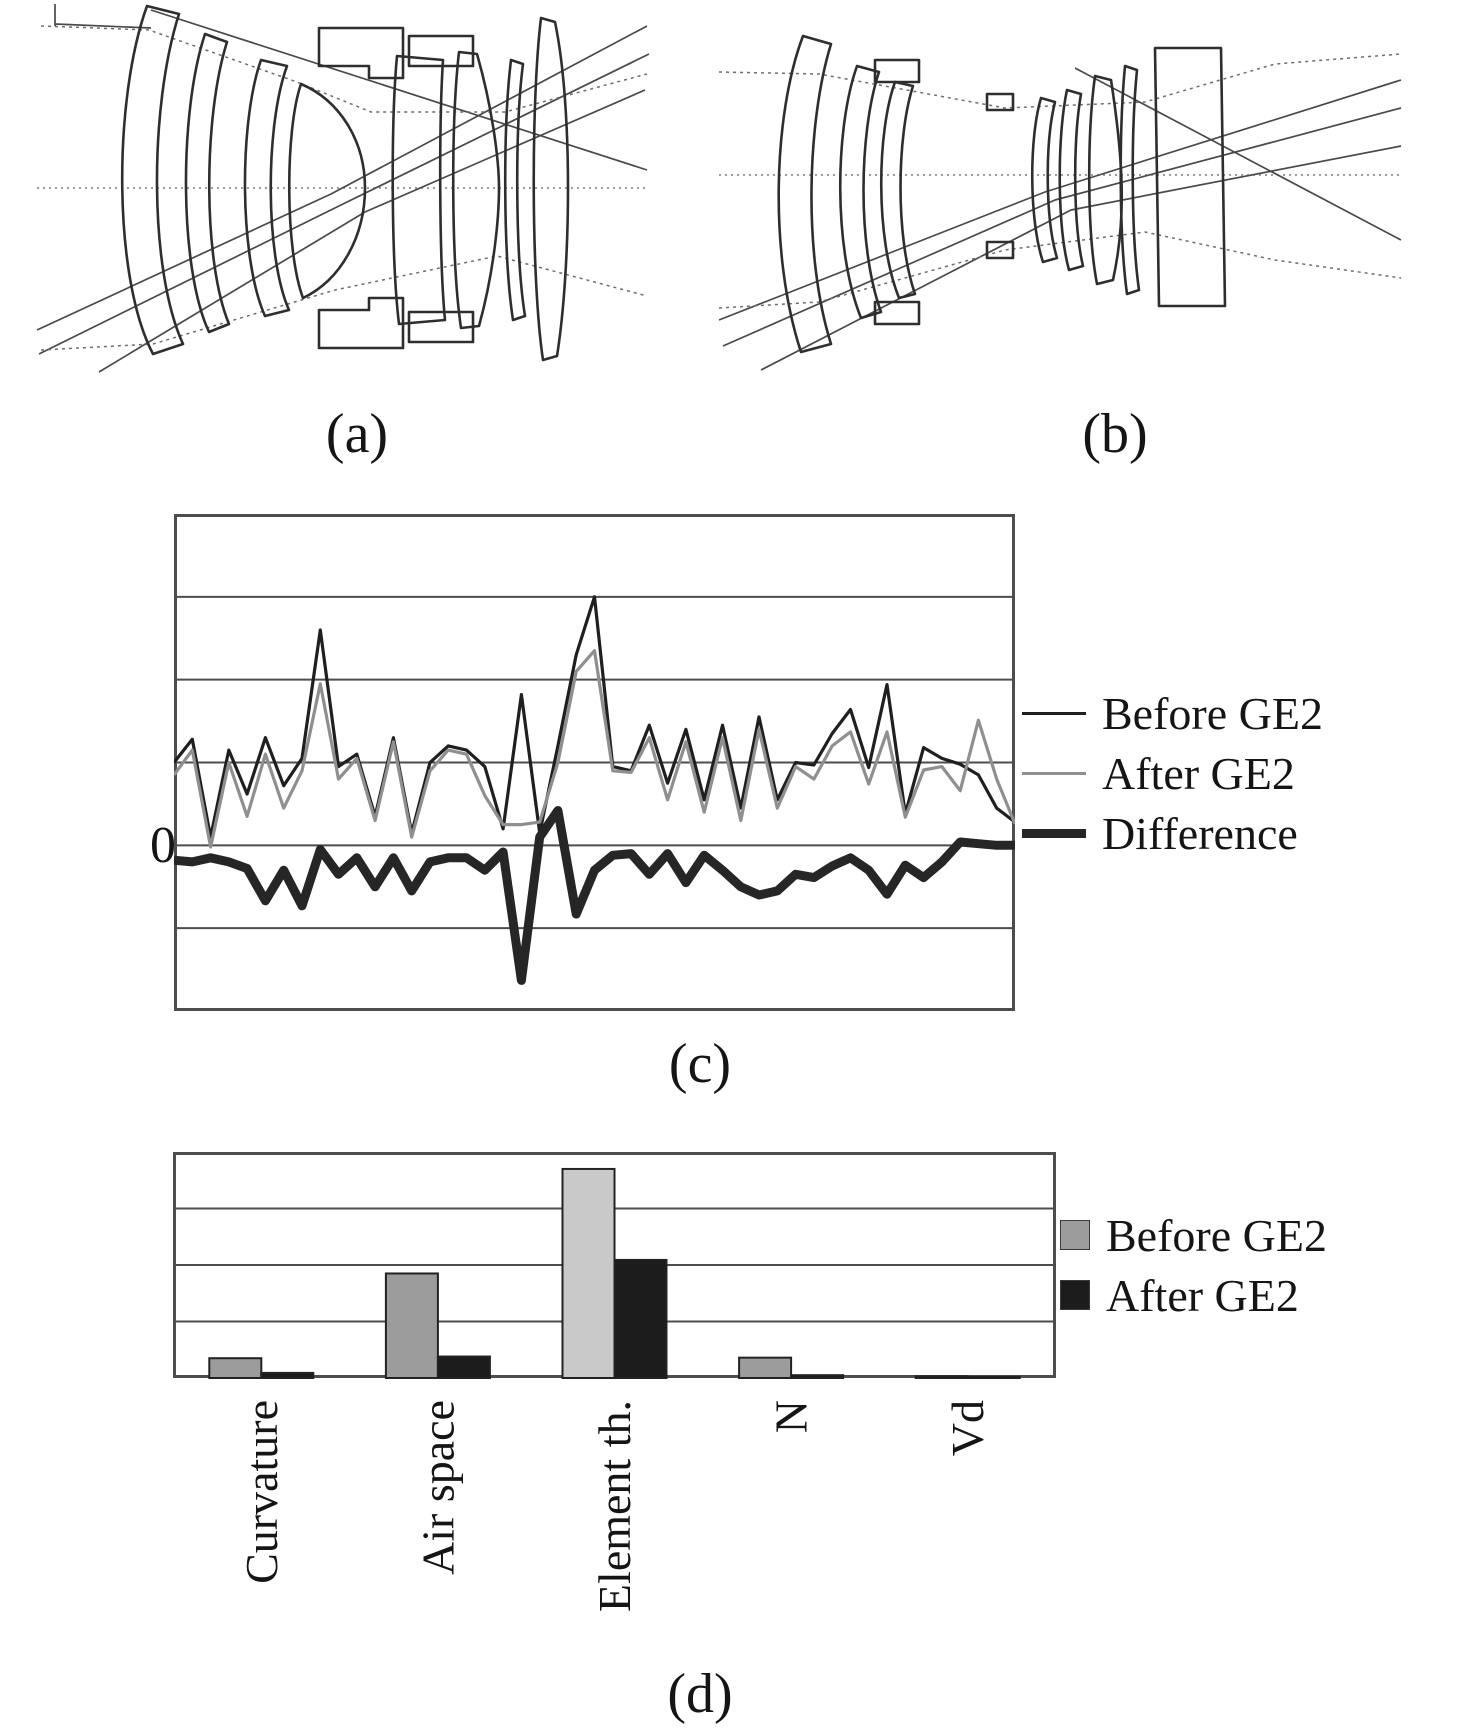 The width and height of the screenshot is (1476, 1736). What do you see at coordinates (1054, 773) in the screenshot?
I see `after-ge2-line-swatch` at bounding box center [1054, 773].